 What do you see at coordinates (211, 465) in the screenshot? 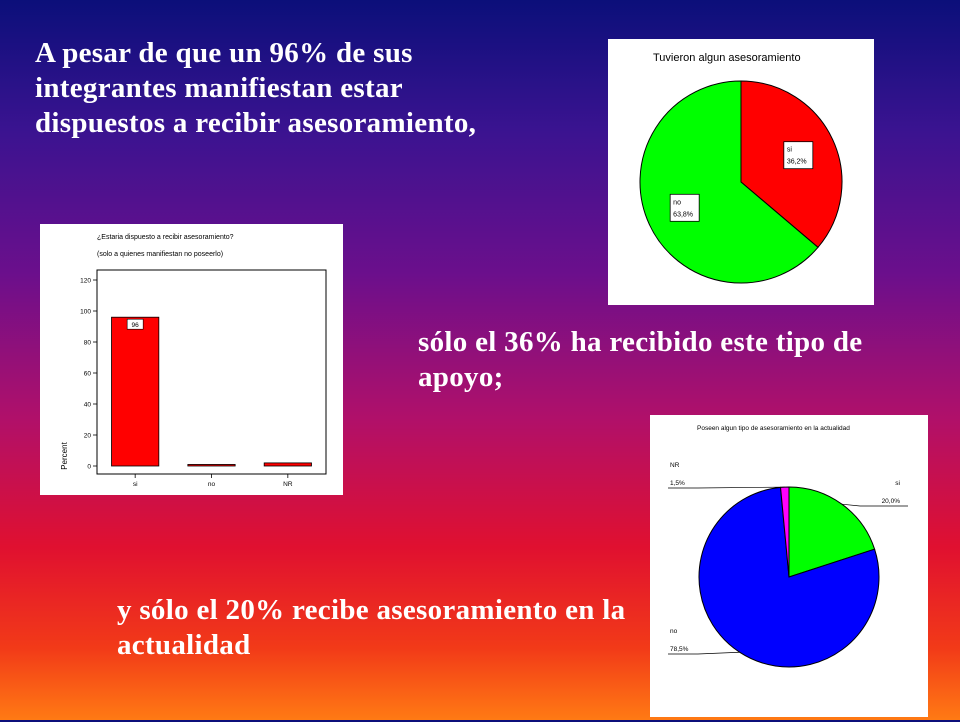
I see `bar-no` at bounding box center [211, 465].